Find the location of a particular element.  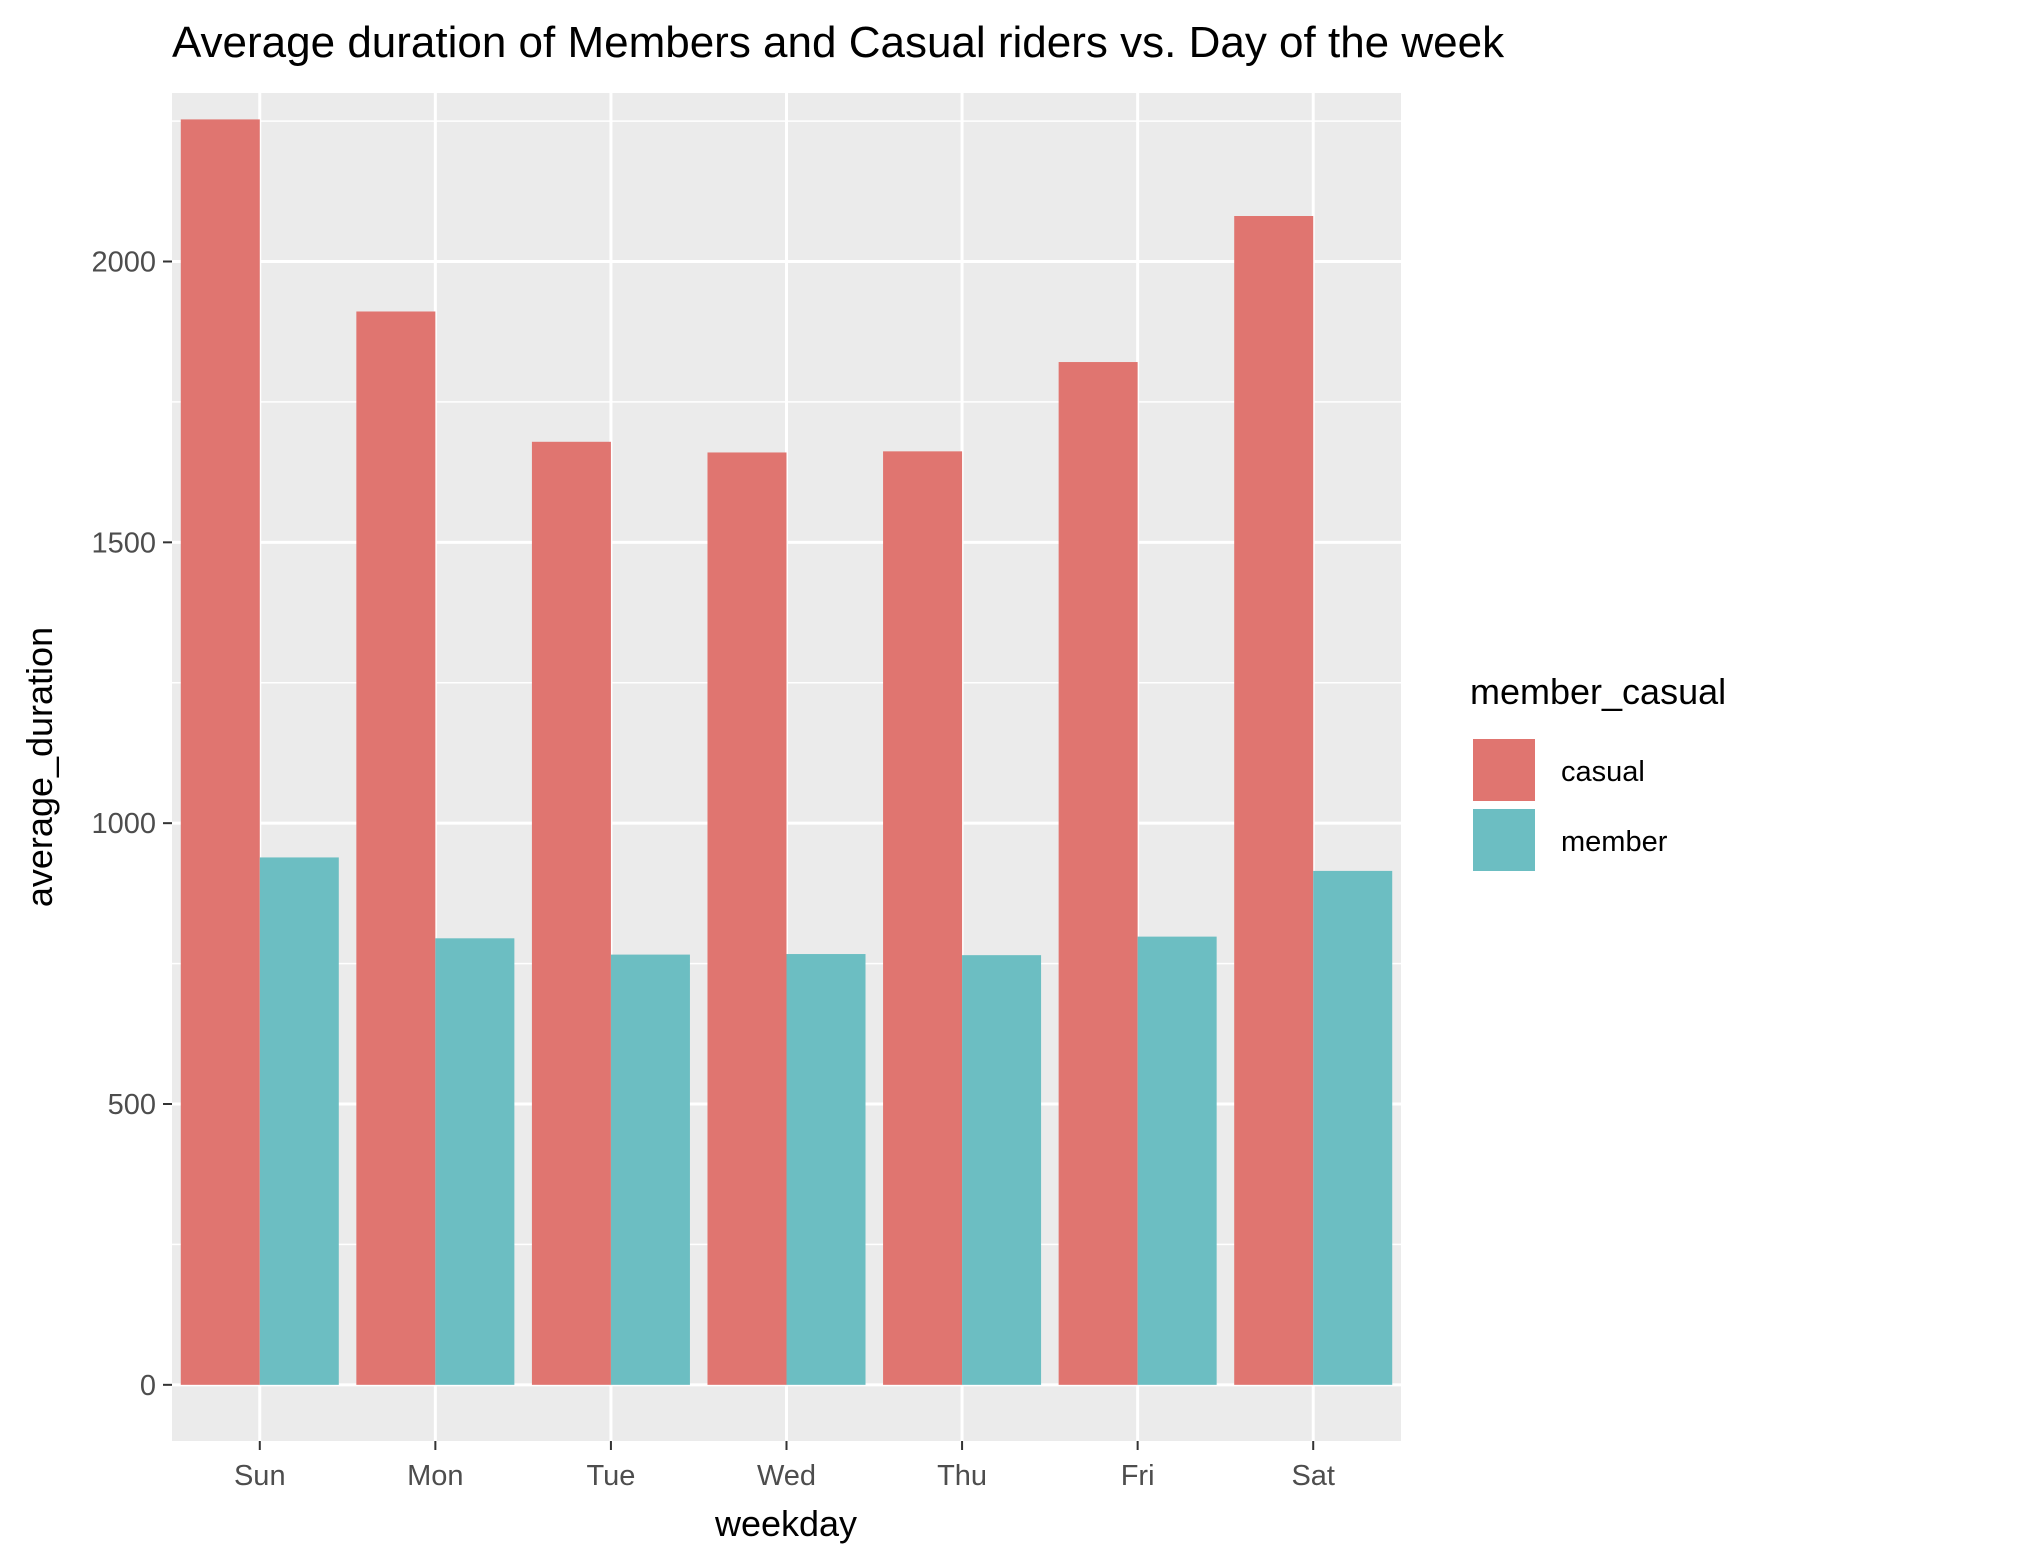

bar-member-sun is located at coordinates (299, 1121).